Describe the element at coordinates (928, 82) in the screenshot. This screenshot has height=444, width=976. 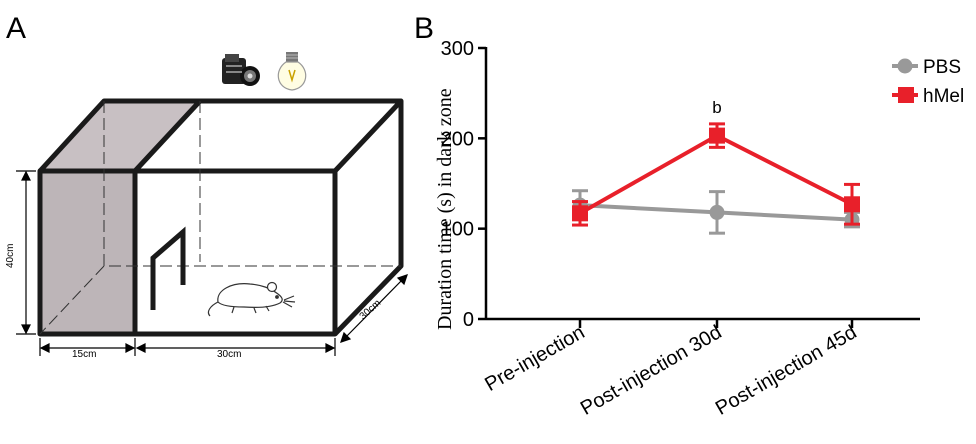
I see `legend: PBS hMel` at that location.